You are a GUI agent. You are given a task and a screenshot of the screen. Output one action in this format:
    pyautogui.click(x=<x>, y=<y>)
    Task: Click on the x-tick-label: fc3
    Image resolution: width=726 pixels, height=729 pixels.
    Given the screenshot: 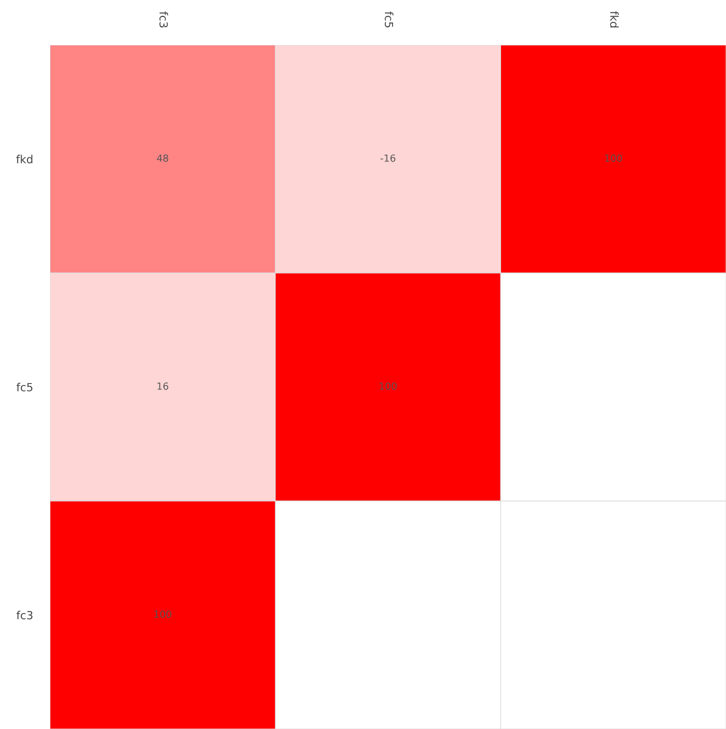 What is the action you would take?
    pyautogui.click(x=163, y=20)
    